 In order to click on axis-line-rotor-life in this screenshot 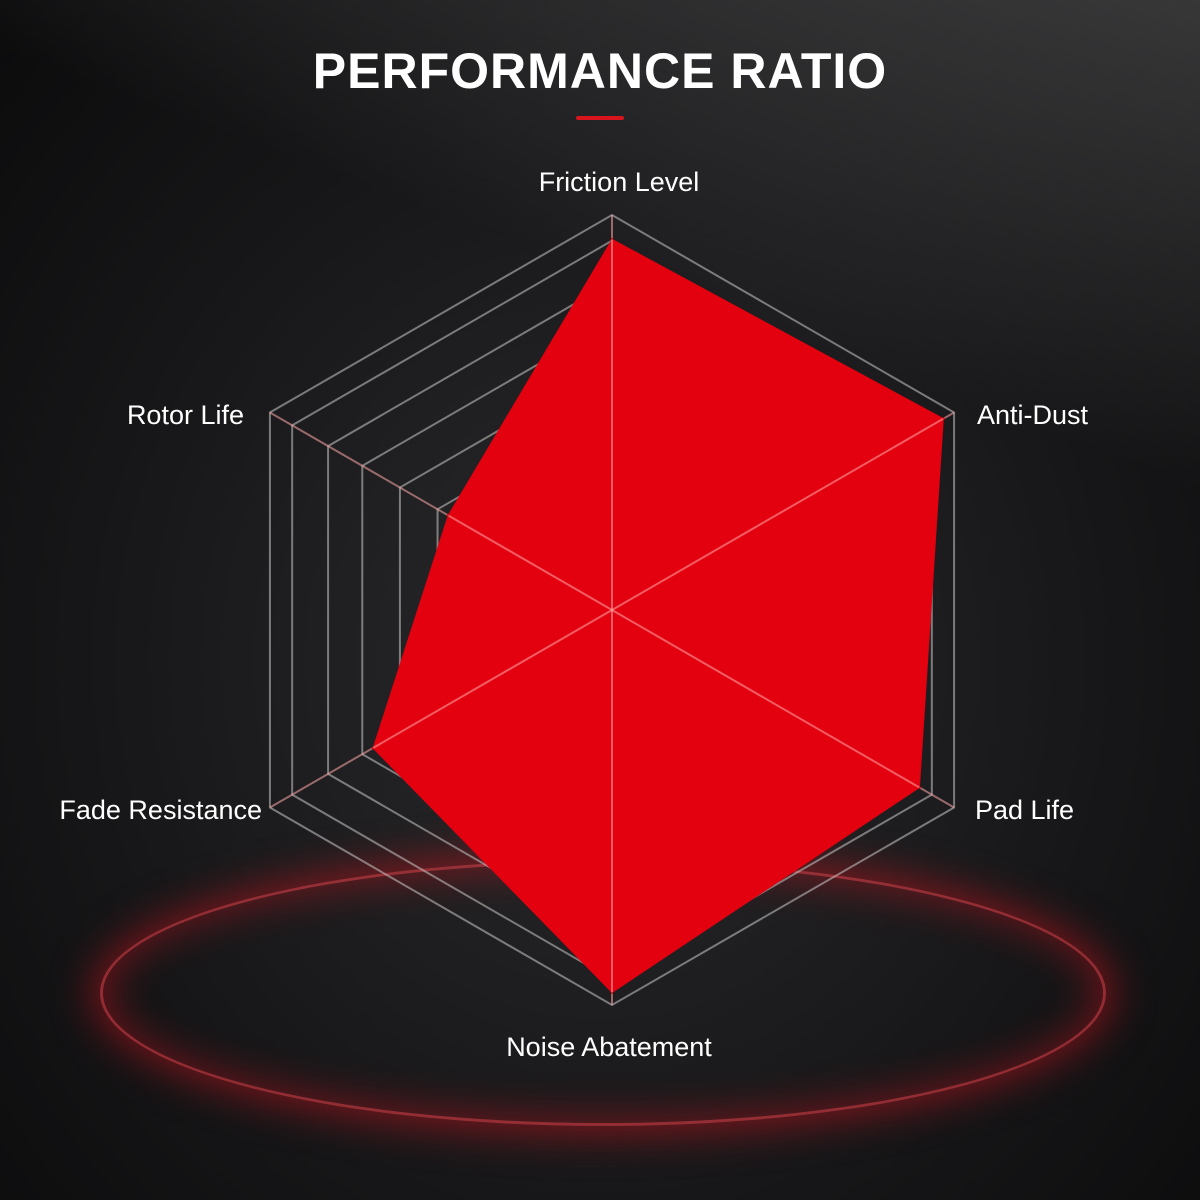, I will do `click(441, 511)`.